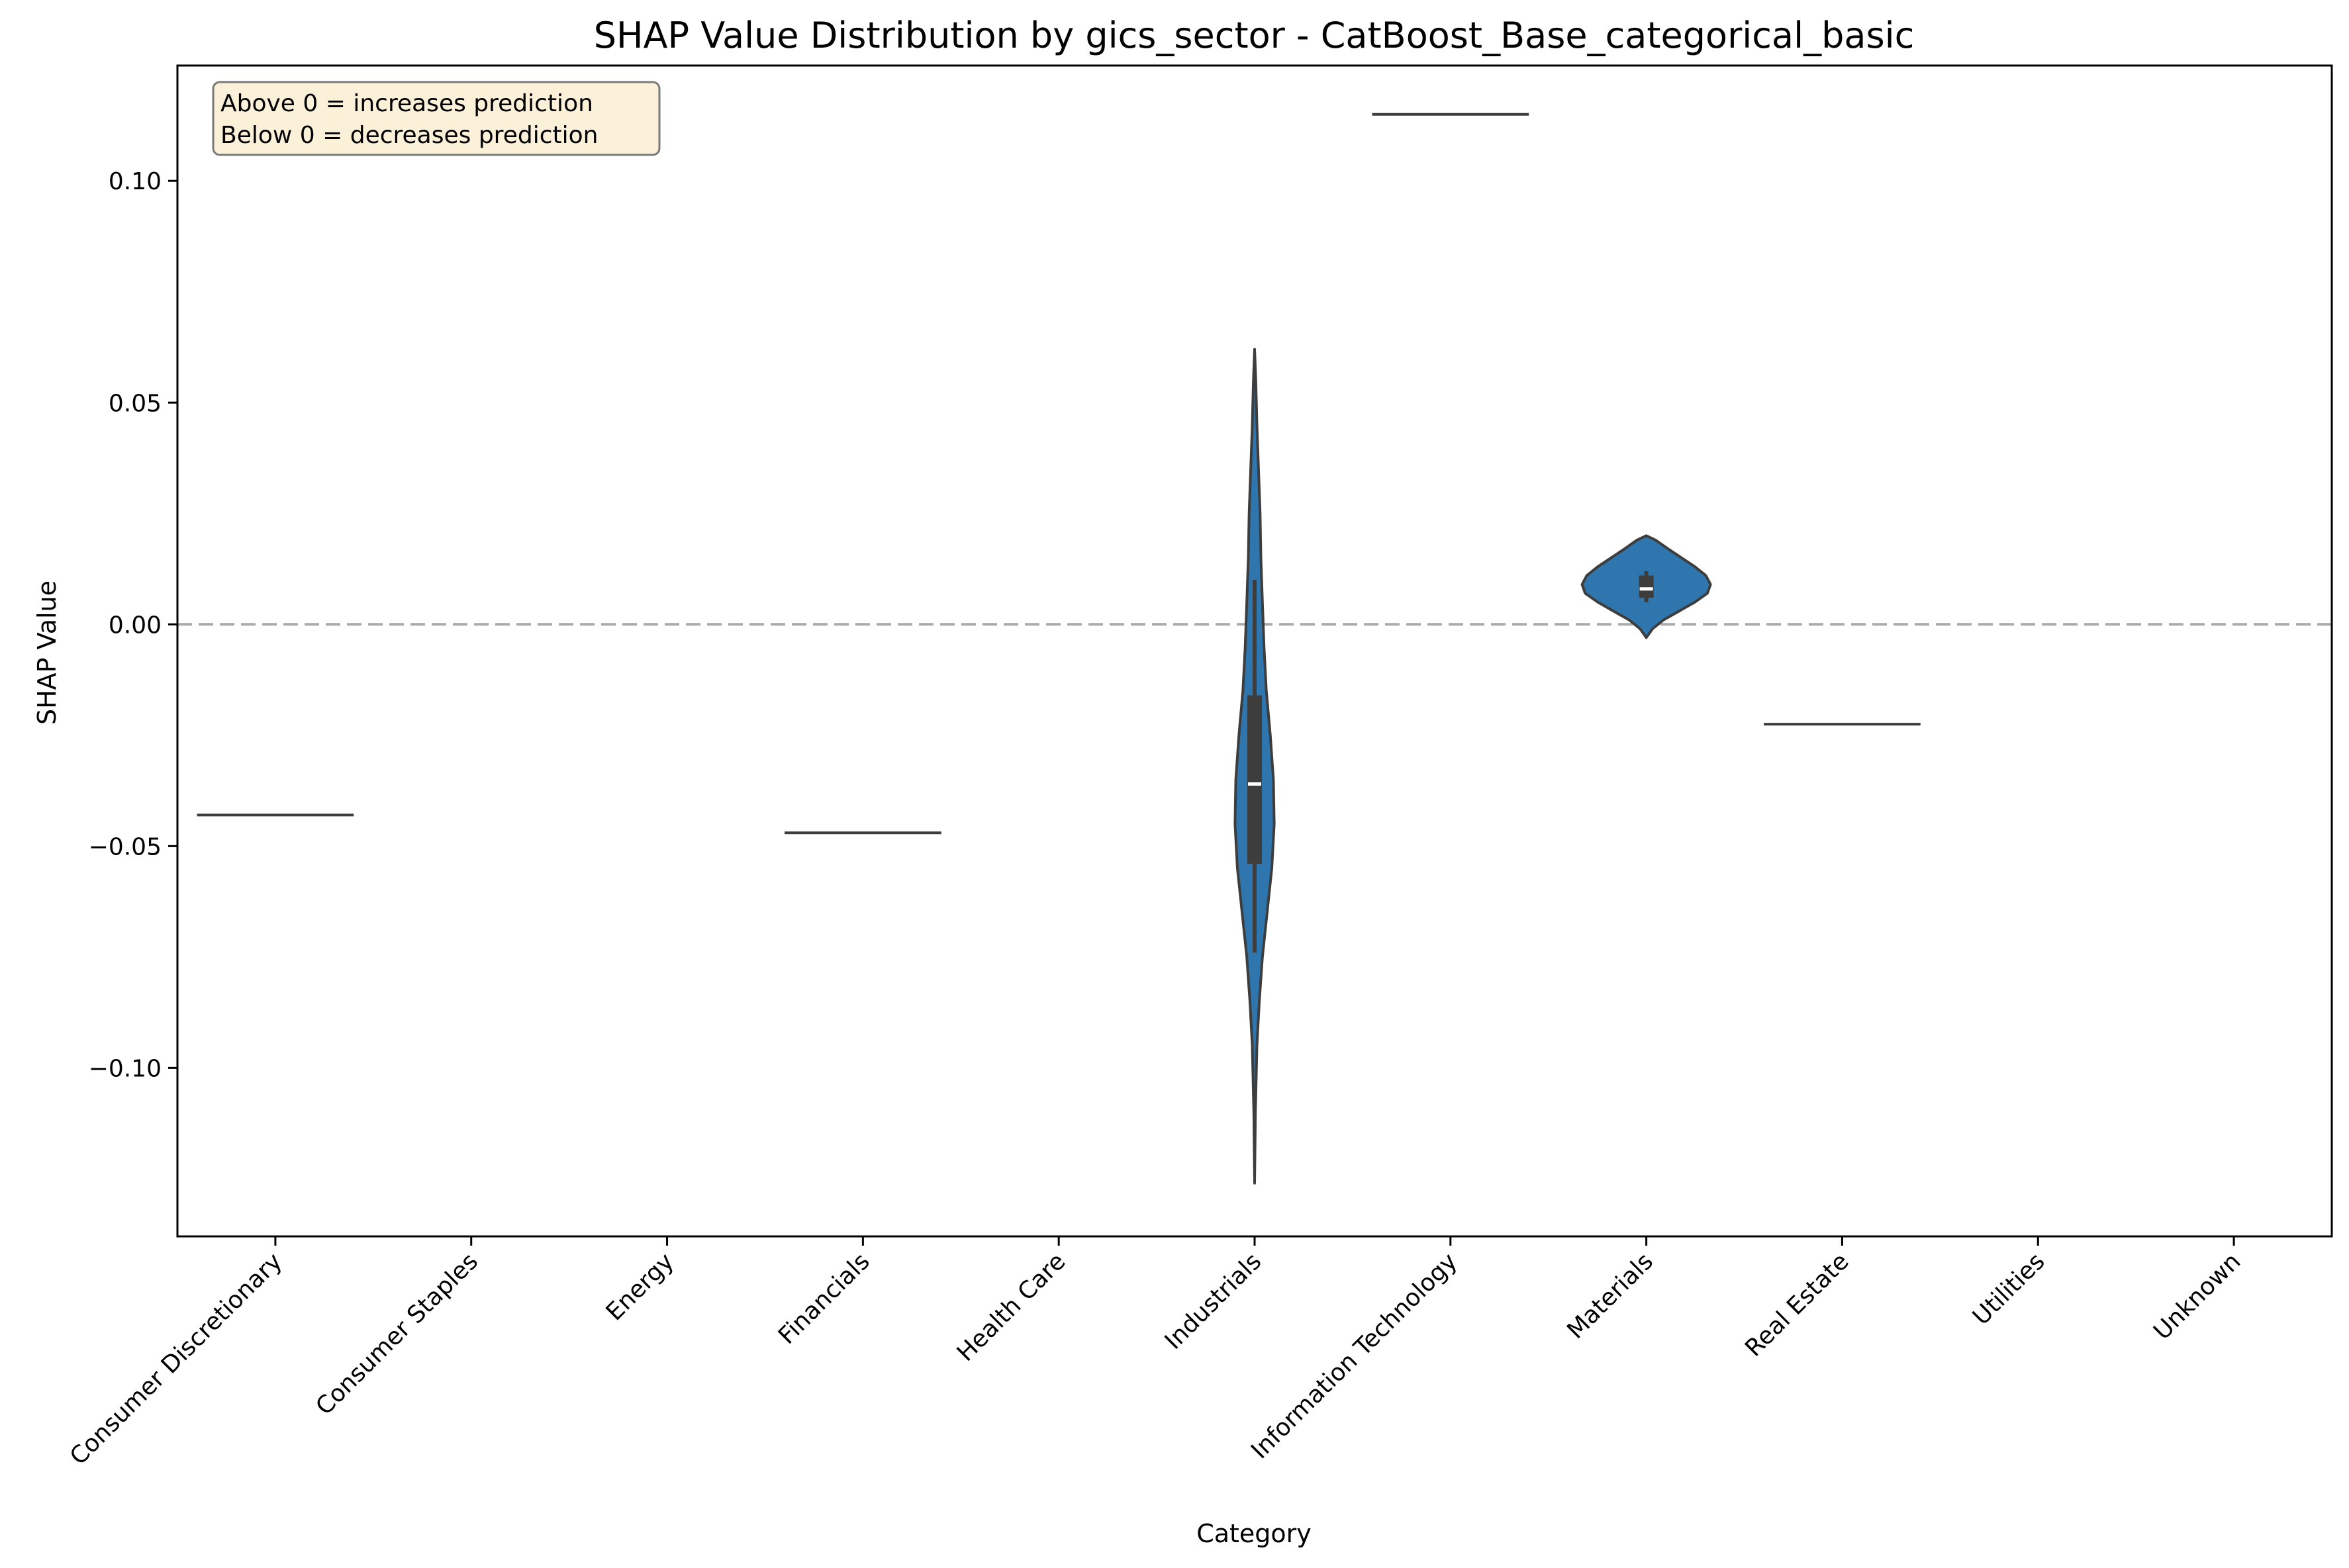  I want to click on annotation-line: Above 0 = increases prediction, so click(407, 103).